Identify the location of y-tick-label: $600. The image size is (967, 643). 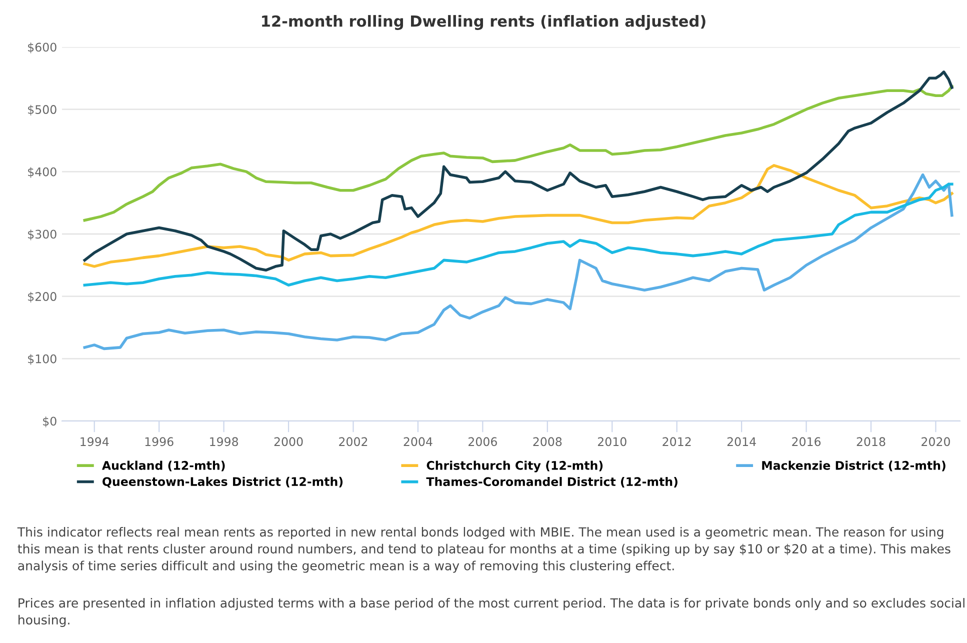
(42, 48).